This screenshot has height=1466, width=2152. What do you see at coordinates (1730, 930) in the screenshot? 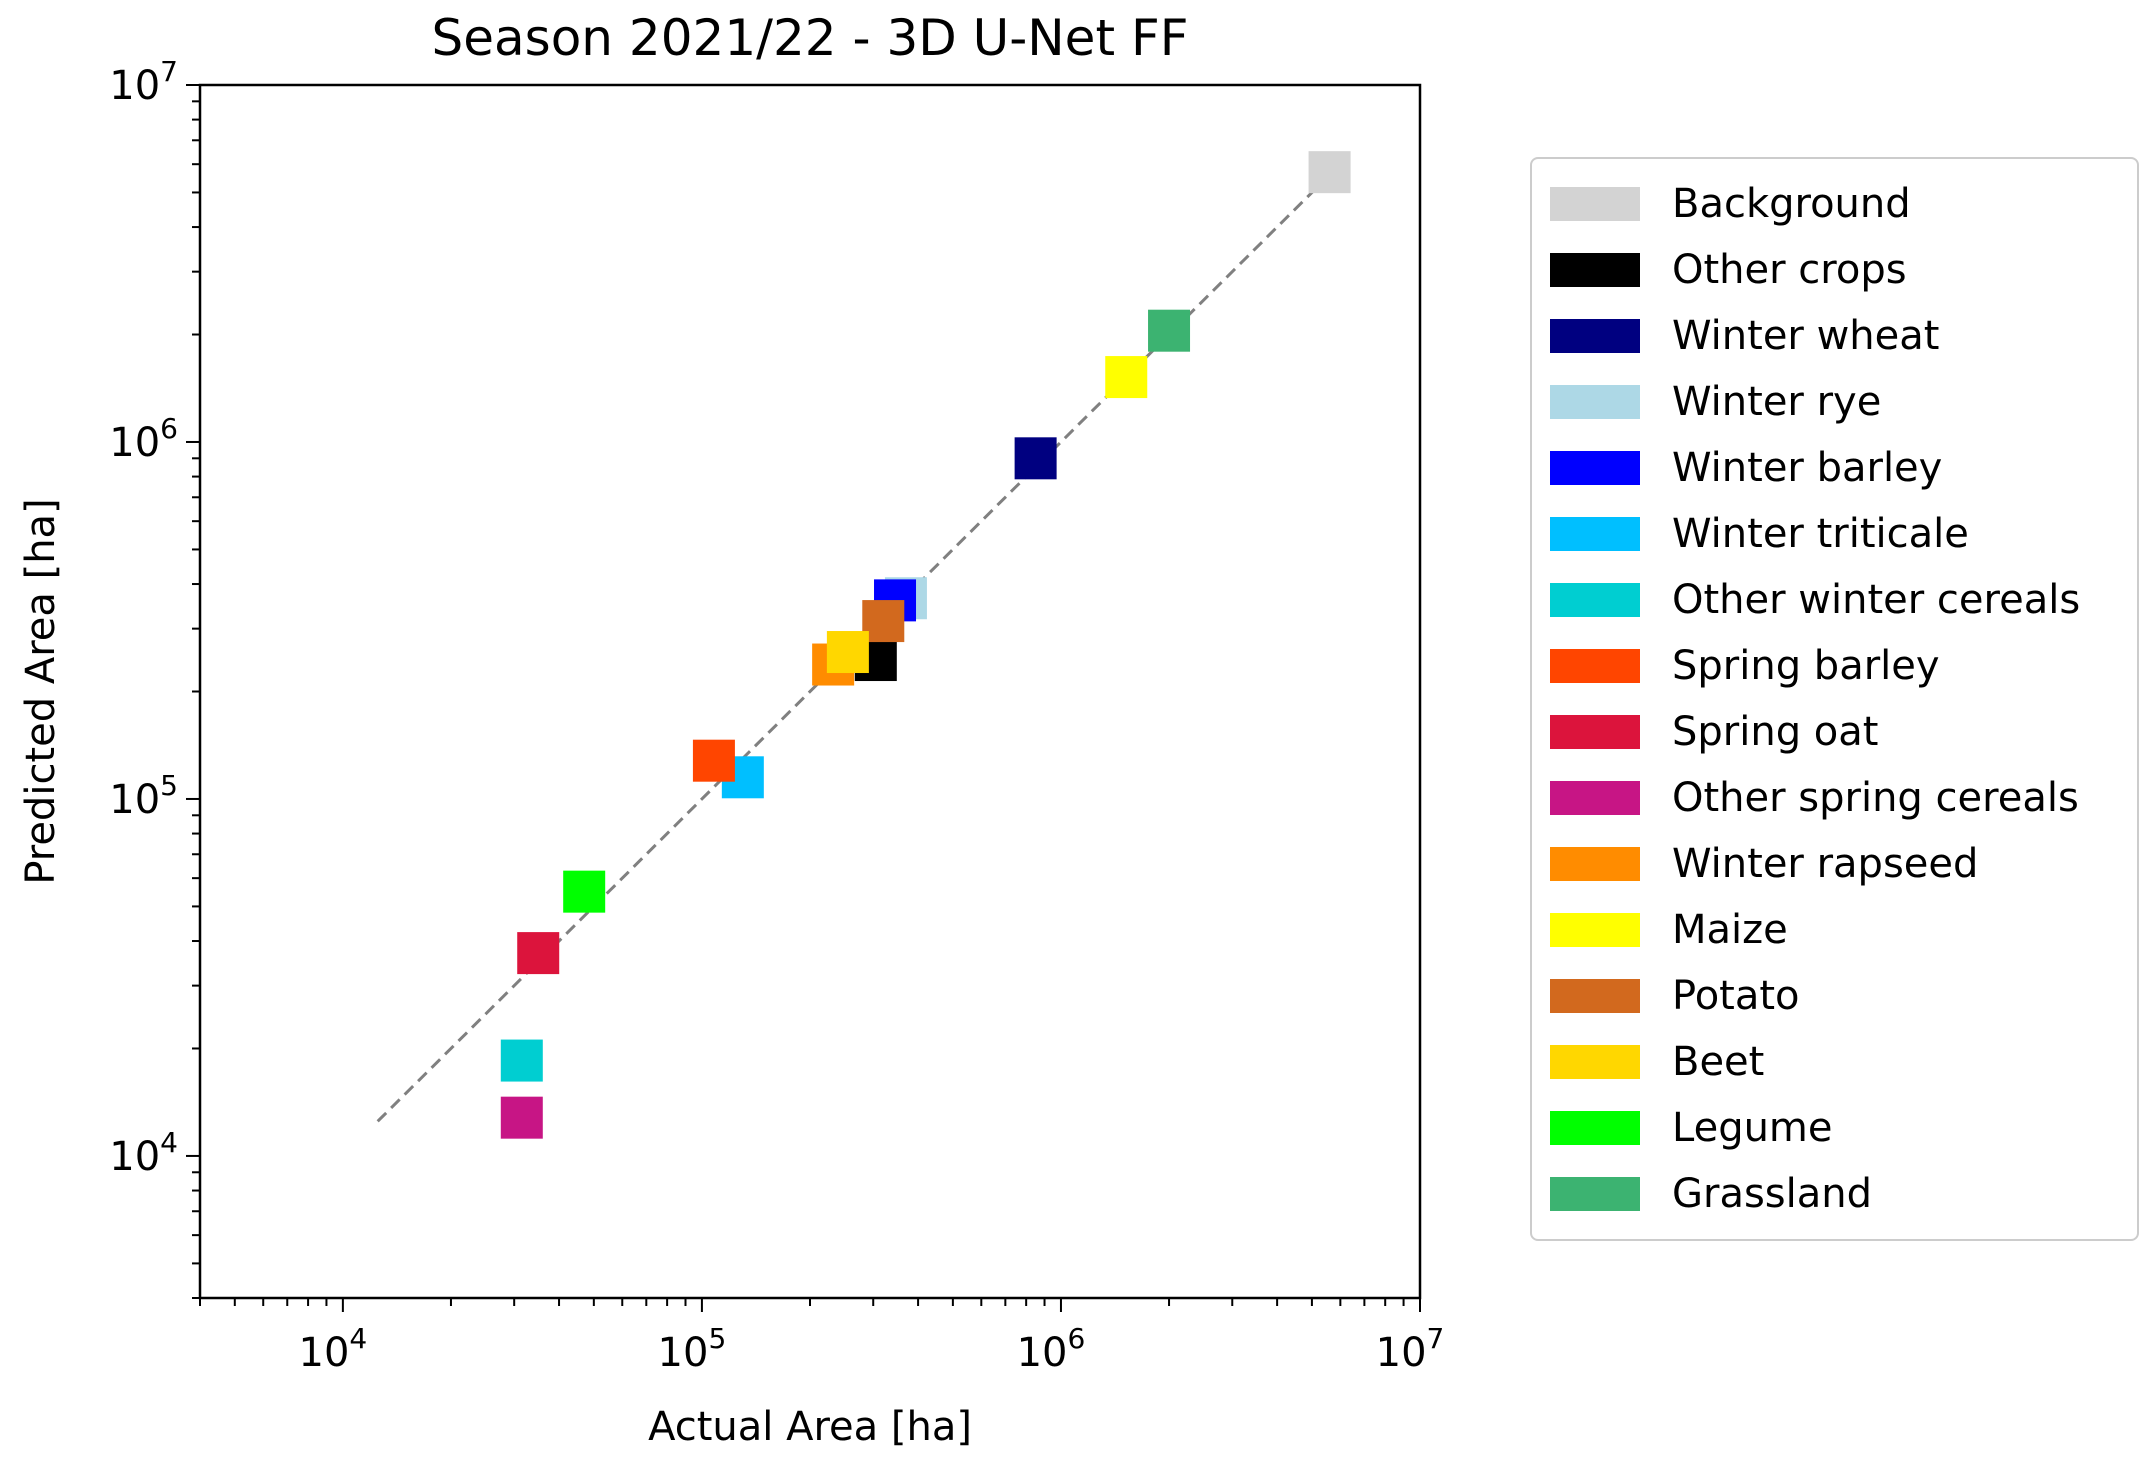
I see `legend-label: Maize` at bounding box center [1730, 930].